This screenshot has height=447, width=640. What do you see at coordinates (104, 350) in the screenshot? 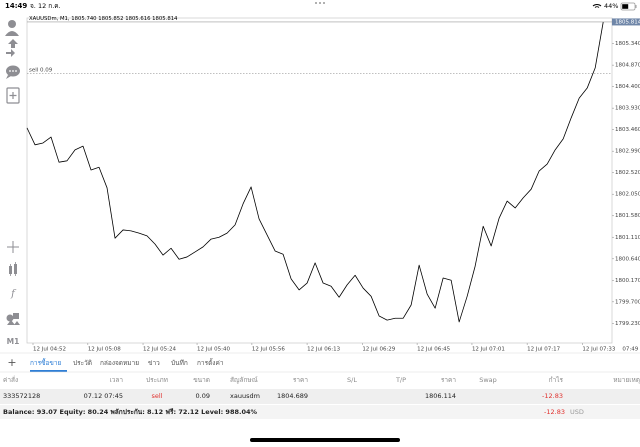
I see `x-tick-label: 12 Jul 05:08` at bounding box center [104, 350].